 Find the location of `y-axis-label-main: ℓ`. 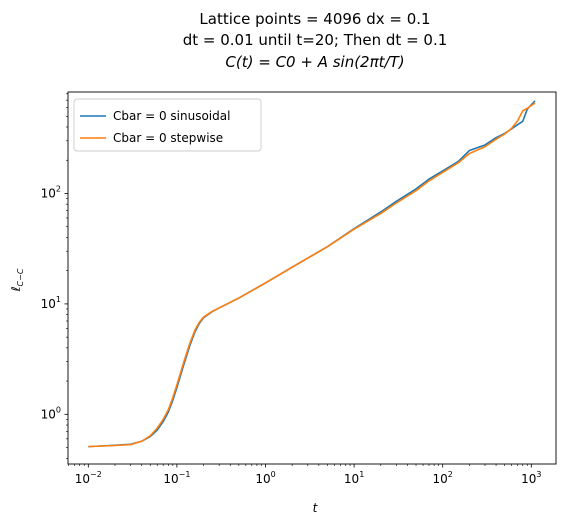

y-axis-label-main: ℓ is located at coordinates (16, 289).